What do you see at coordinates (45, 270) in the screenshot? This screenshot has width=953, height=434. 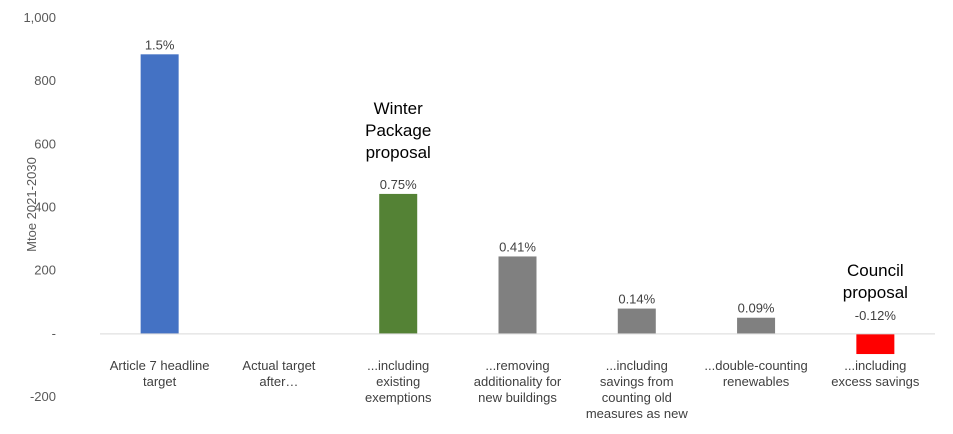 I see `y-tick-label: 200` at bounding box center [45, 270].